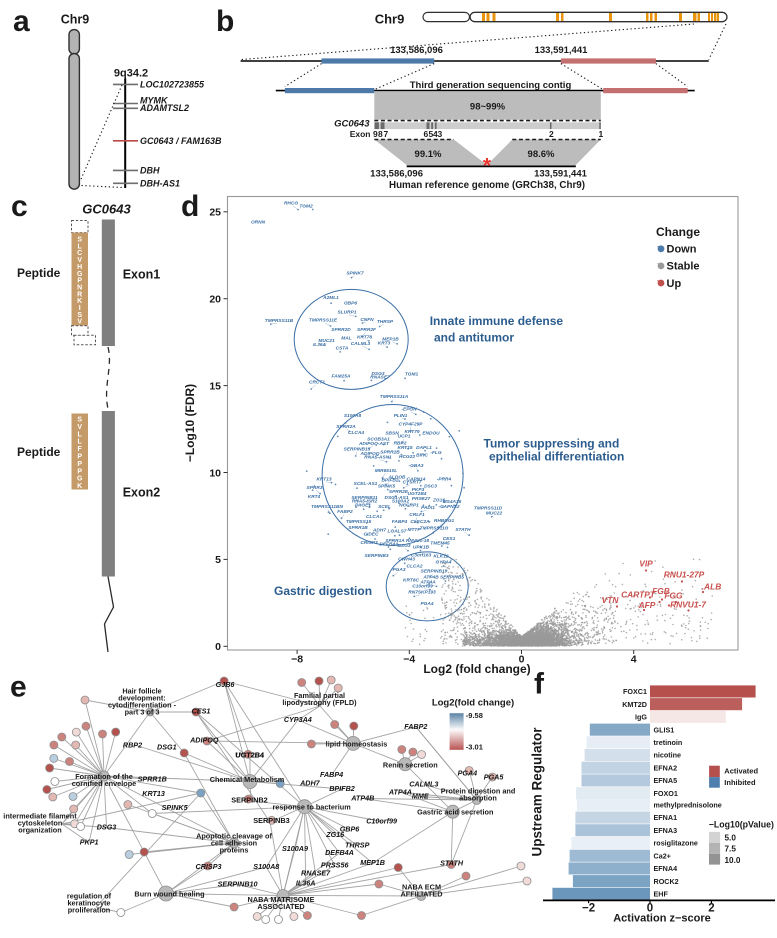 Image resolution: width=777 pixels, height=938 pixels. Describe the element at coordinates (683, 267) in the screenshot. I see `svg-text: Stable` at that location.